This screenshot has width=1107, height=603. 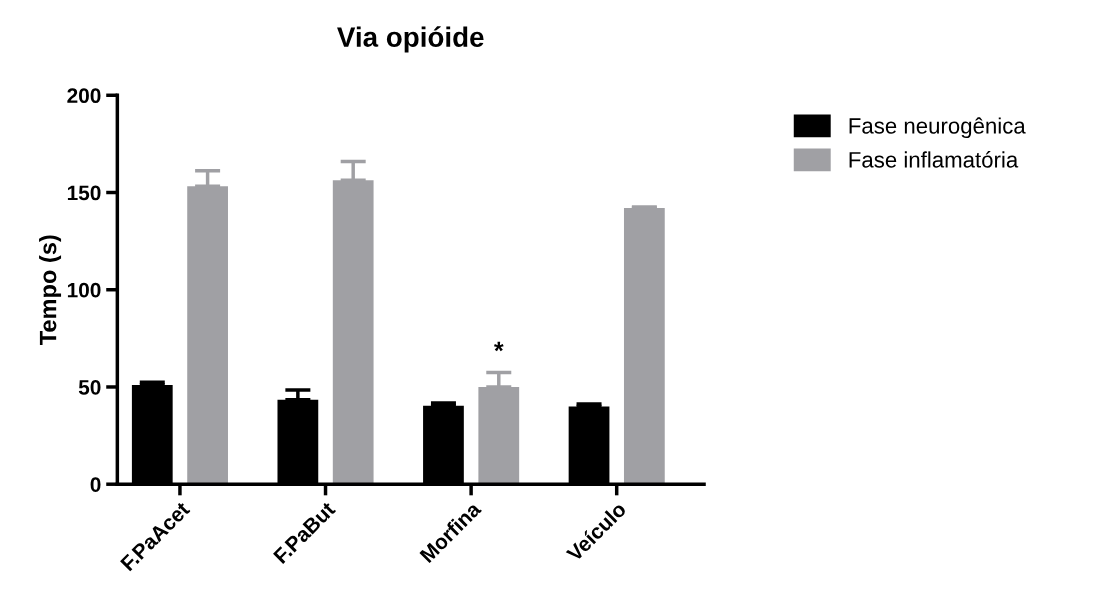 What do you see at coordinates (84, 290) in the screenshot?
I see `y-tick-label: 100` at bounding box center [84, 290].